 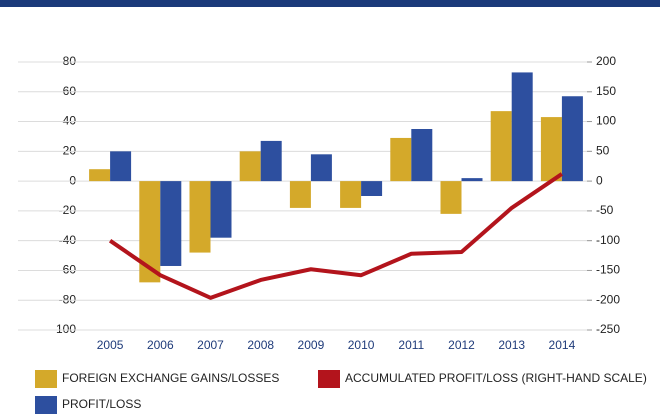 I want to click on x-tick-label: 2012, so click(x=461, y=345).